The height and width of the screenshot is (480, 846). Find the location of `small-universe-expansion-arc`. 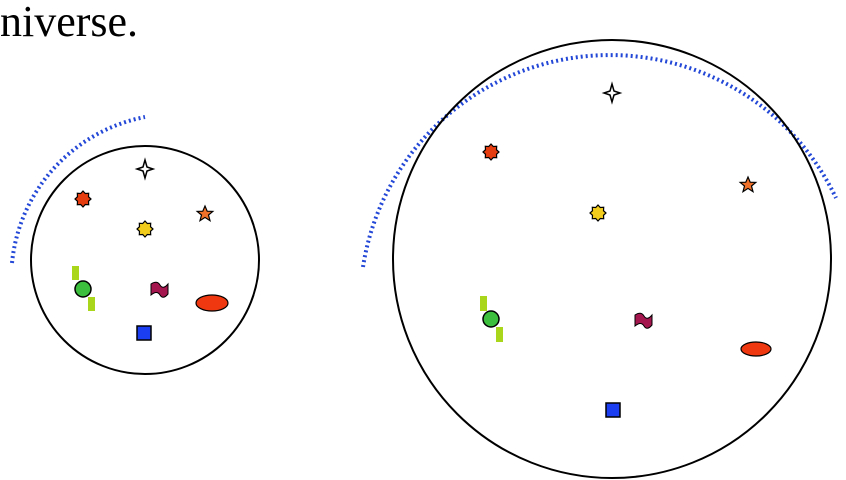

small-universe-expansion-arc is located at coordinates (78, 189).